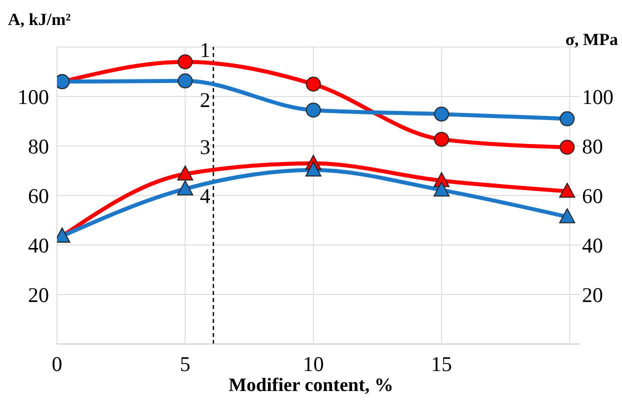 This screenshot has width=622, height=401. I want to click on y2-tick-label: 20, so click(592, 294).